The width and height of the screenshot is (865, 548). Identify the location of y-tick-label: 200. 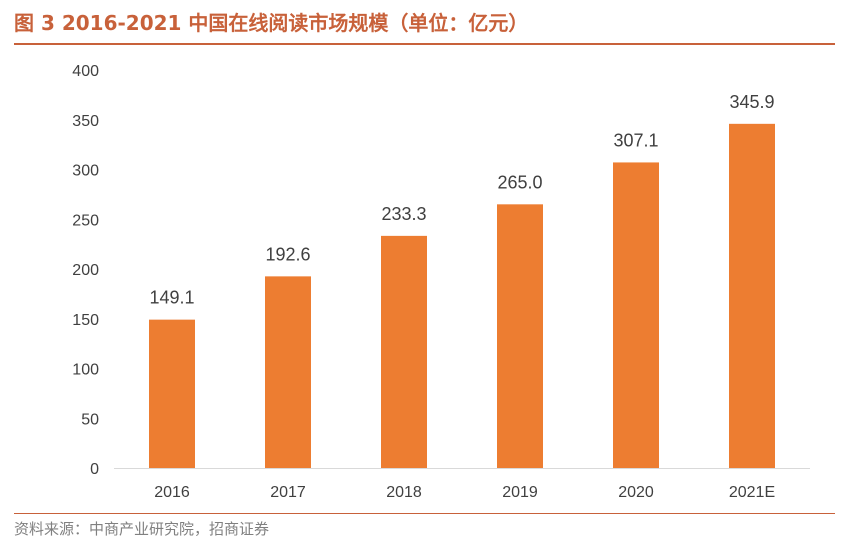
(85, 270).